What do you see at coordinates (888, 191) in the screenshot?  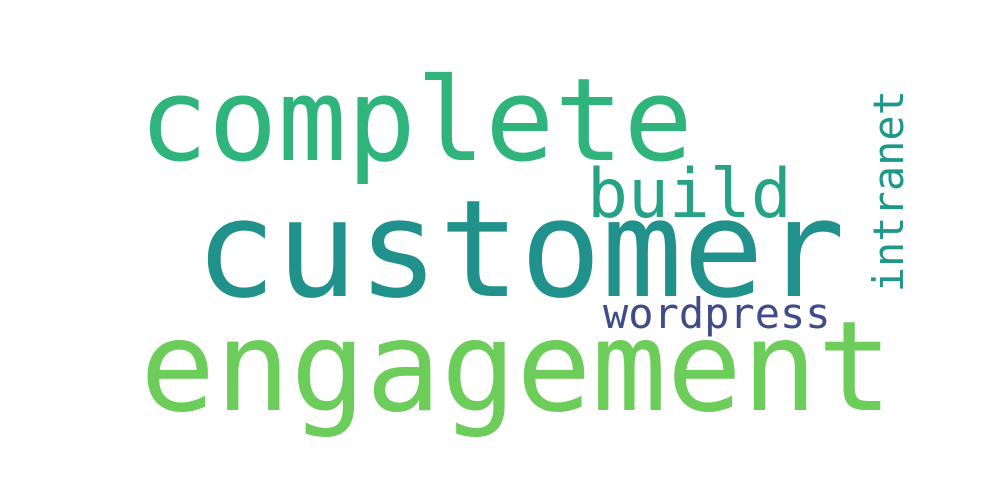 I see `word-intranet: intranet` at bounding box center [888, 191].